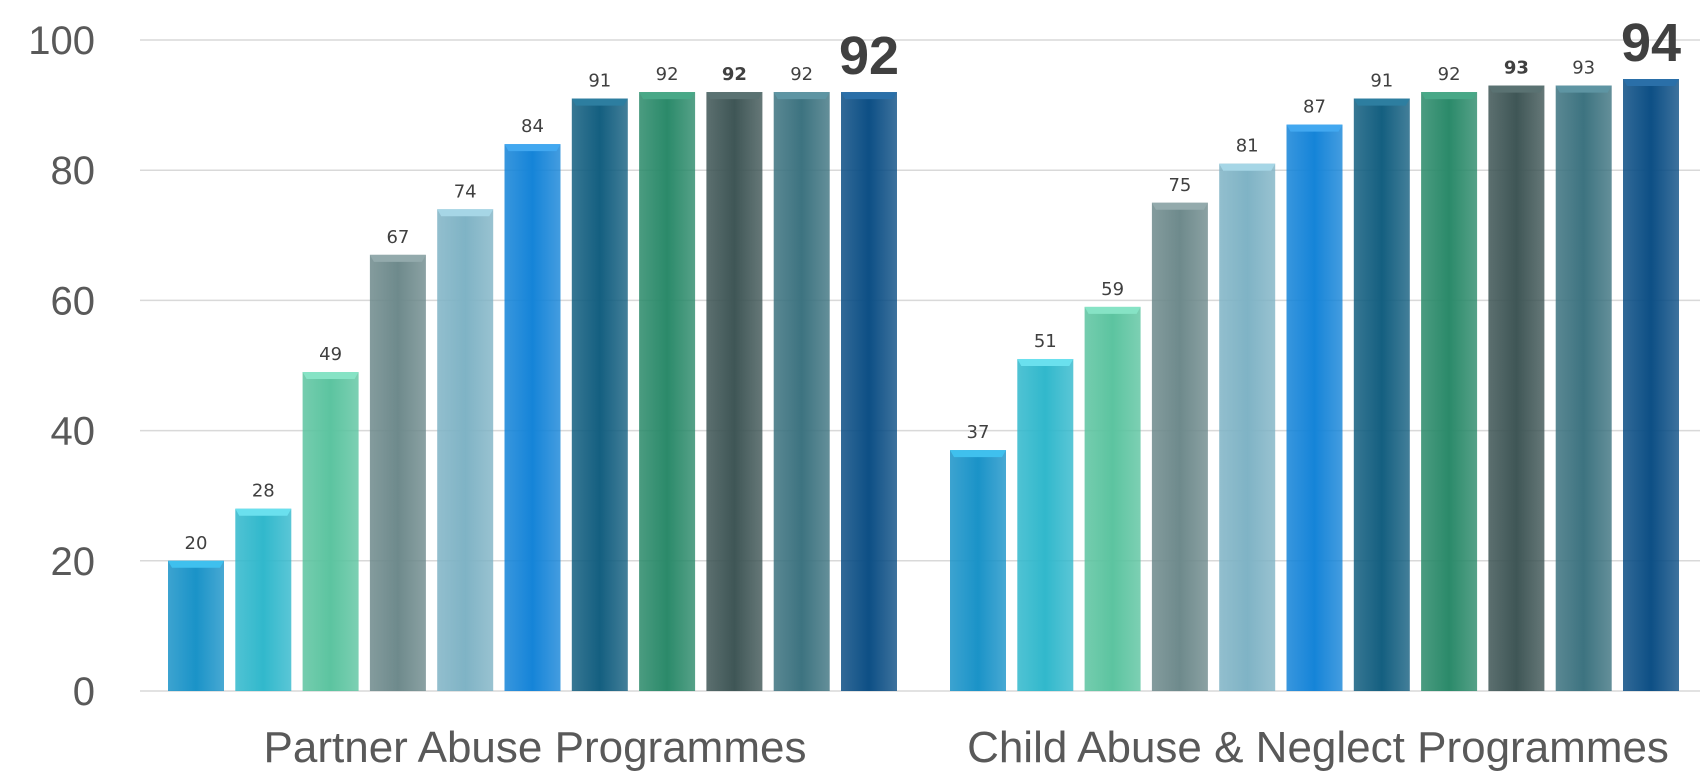  I want to click on y-tick-label: 40, so click(73, 432).